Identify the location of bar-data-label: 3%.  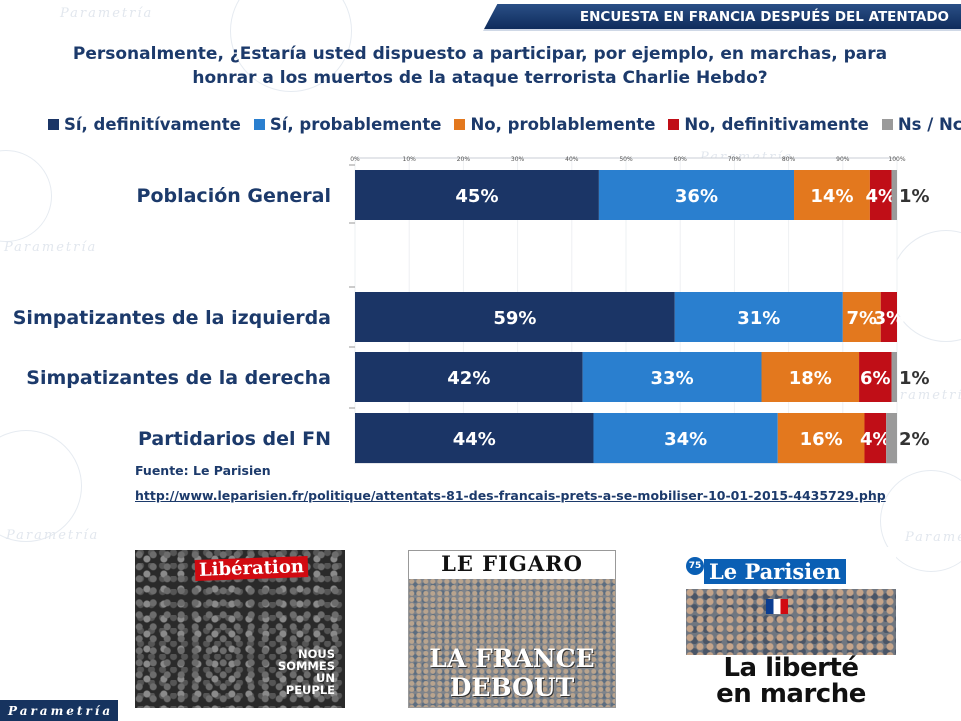
(889, 318).